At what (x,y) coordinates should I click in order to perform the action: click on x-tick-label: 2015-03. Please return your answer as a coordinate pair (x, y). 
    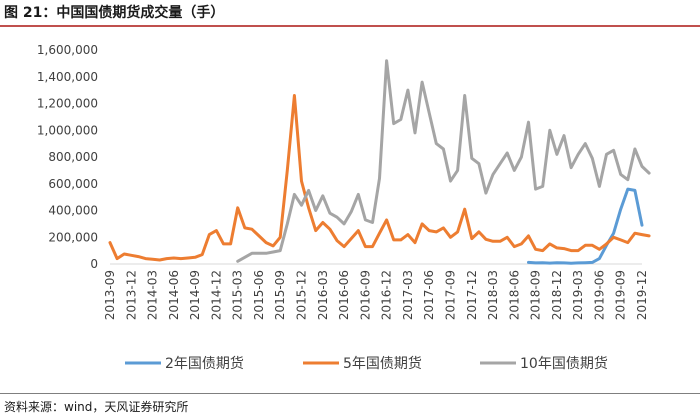
    Looking at the image, I should click on (238, 295).